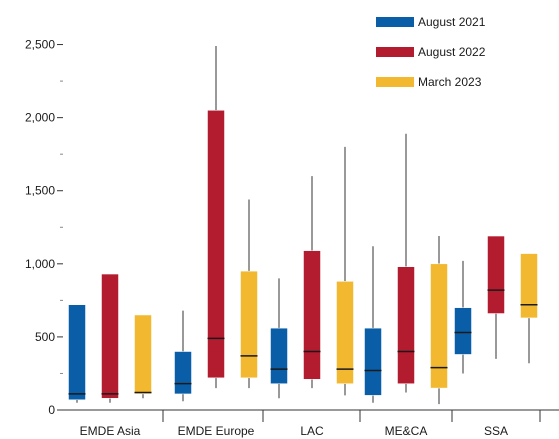 This screenshot has width=559, height=439. Describe the element at coordinates (450, 82) in the screenshot. I see `legend-label: March 2023` at that location.